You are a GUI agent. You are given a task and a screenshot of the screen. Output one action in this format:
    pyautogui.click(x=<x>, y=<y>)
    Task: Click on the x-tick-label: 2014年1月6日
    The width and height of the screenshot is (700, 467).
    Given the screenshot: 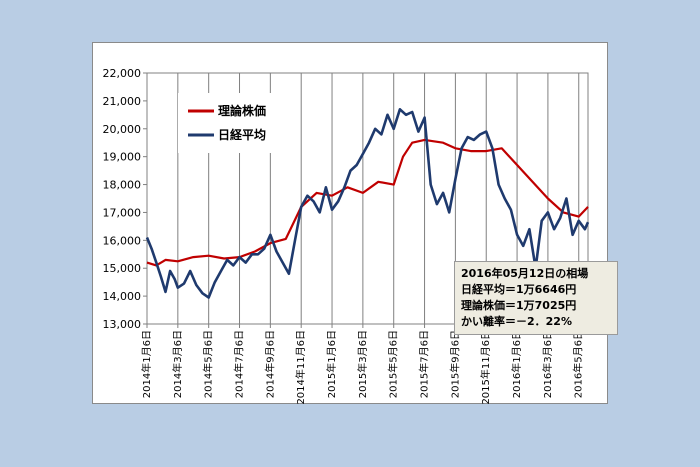 What is the action you would take?
    pyautogui.click(x=146, y=364)
    